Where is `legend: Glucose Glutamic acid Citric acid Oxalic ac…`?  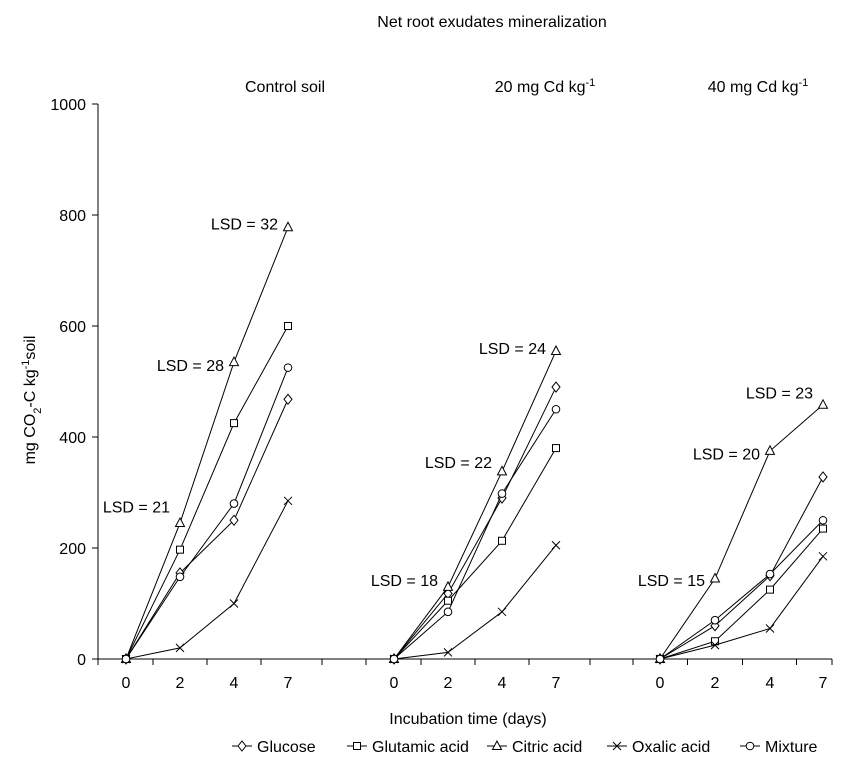 legend: Glucose Glutamic acid Citric acid Oxalic ac… is located at coordinates (525, 747).